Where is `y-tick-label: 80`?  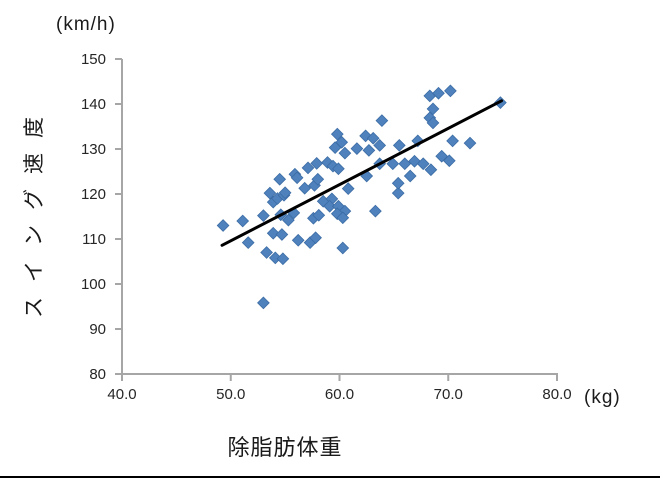
y-tick-label: 80 is located at coordinates (97, 374).